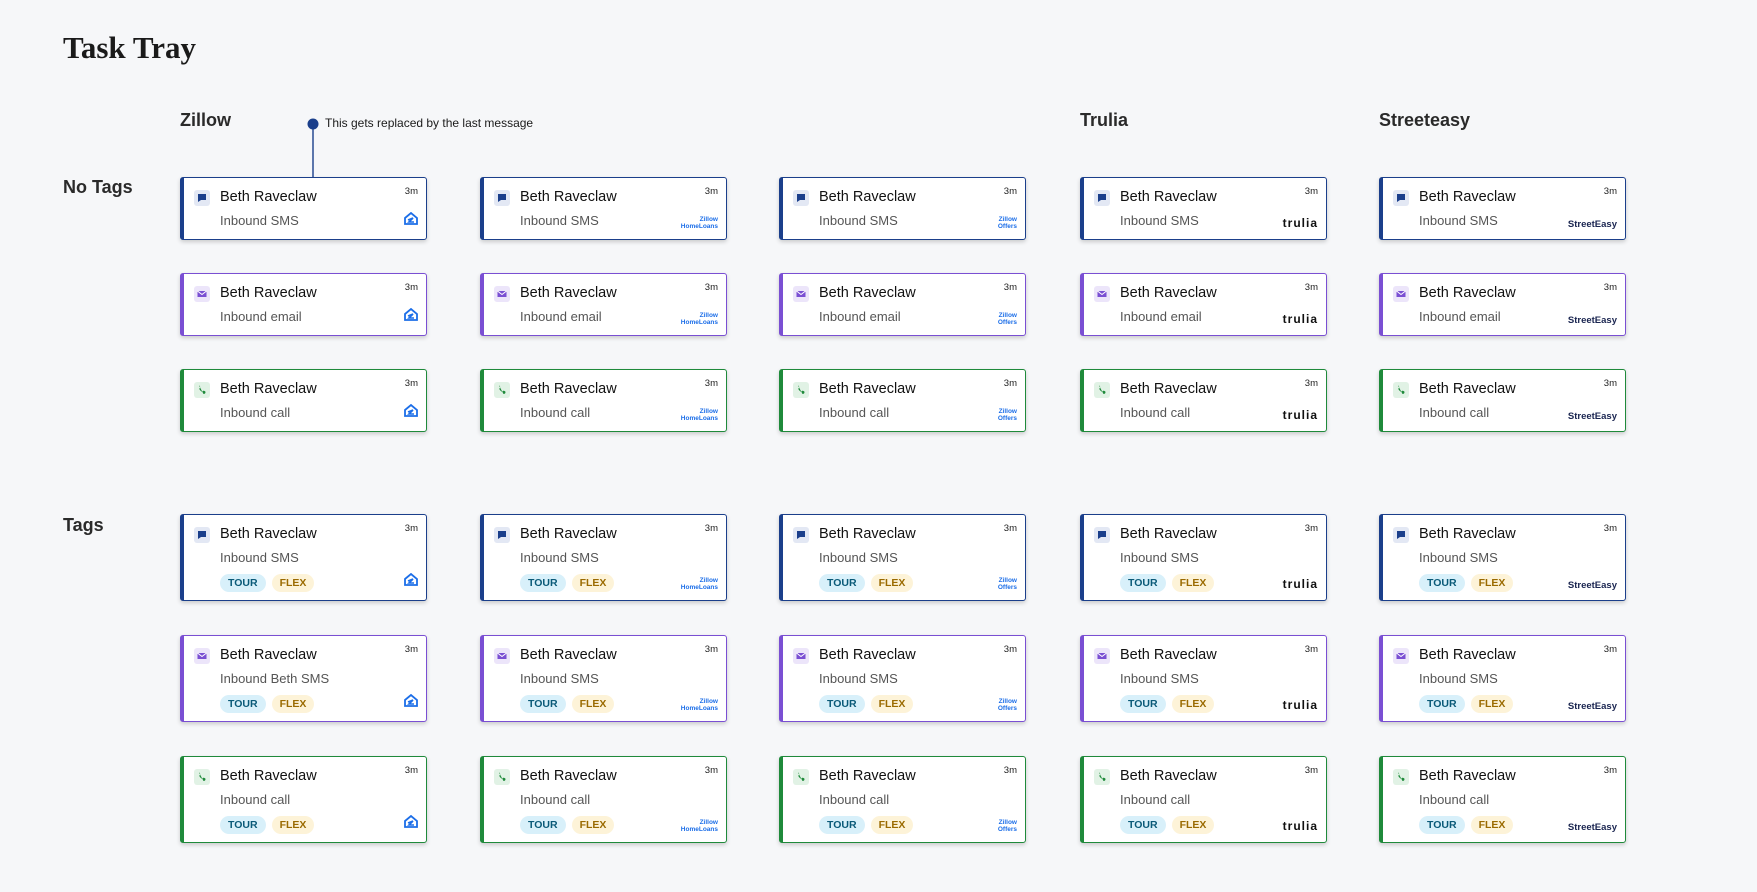 This screenshot has height=892, width=1757. What do you see at coordinates (902, 304) in the screenshot?
I see `task-card: Beth Raveclaw Inbound email 3m Zillow Offers` at bounding box center [902, 304].